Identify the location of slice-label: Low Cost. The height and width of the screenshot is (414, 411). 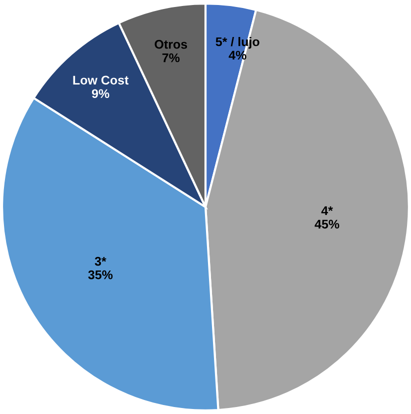
(101, 80).